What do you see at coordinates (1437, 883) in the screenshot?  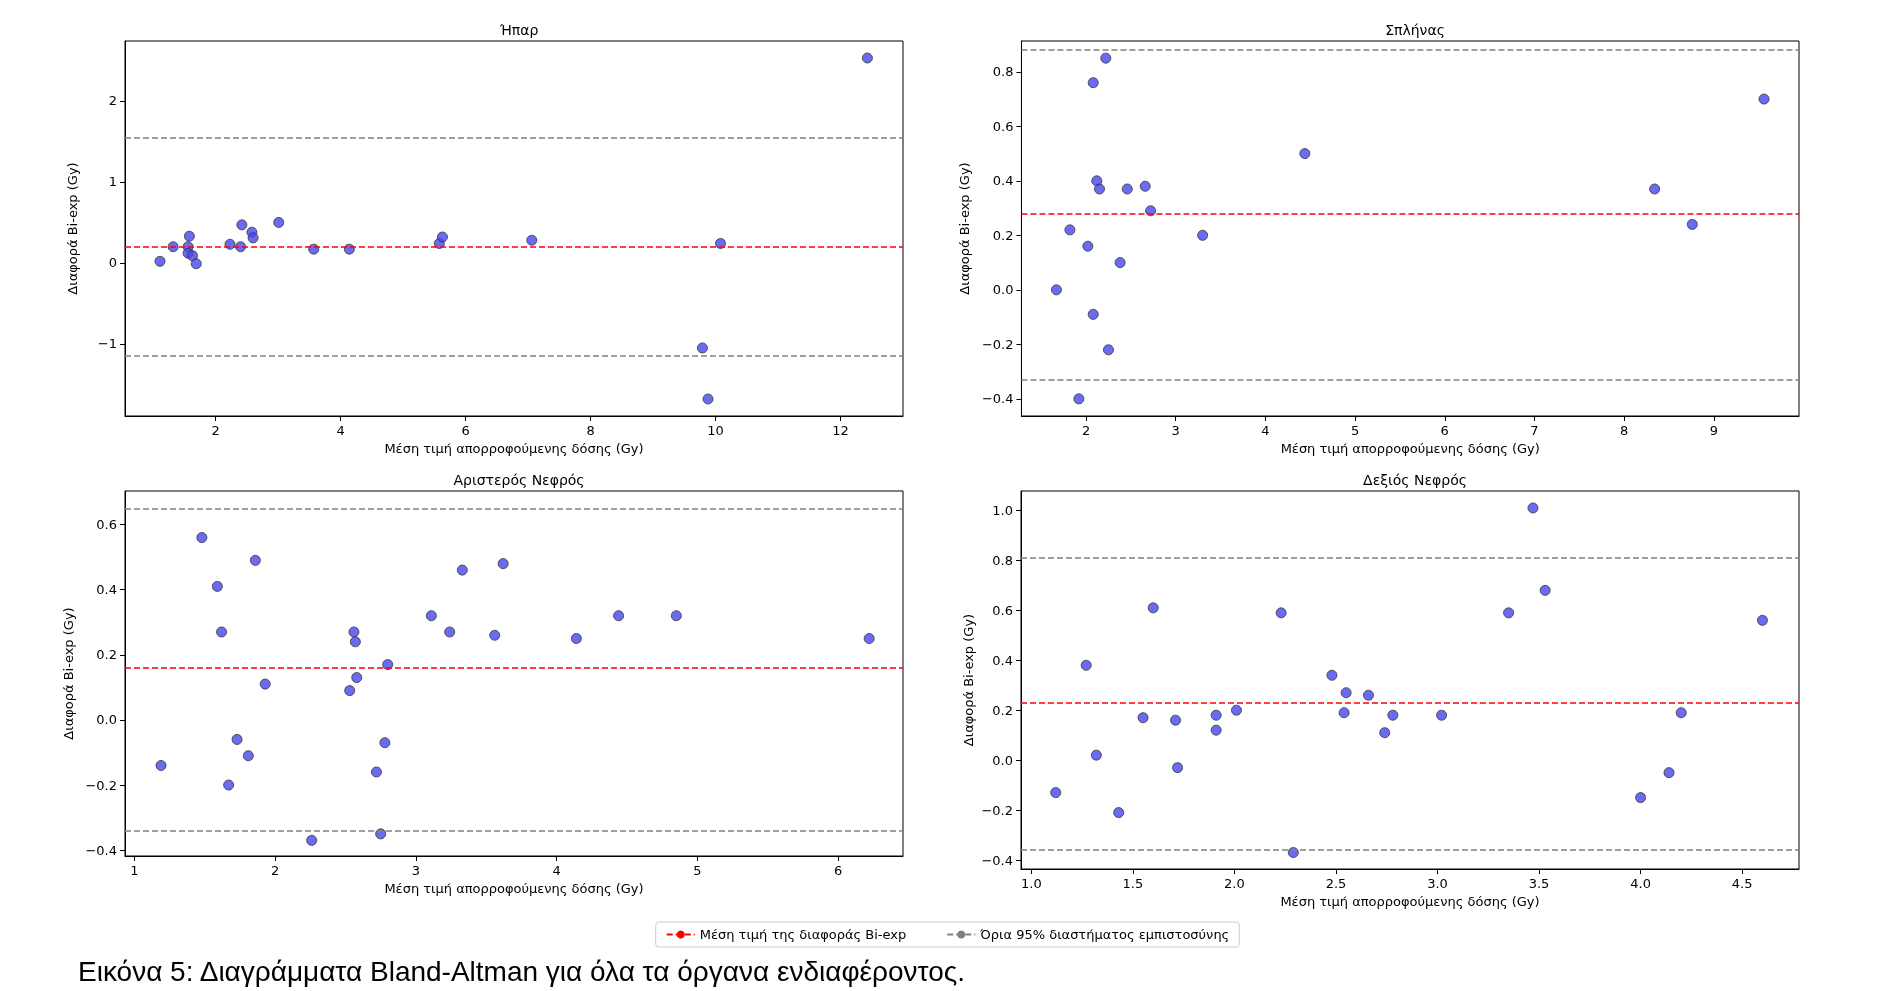 I see `x-tick-label: 3.0` at bounding box center [1437, 883].